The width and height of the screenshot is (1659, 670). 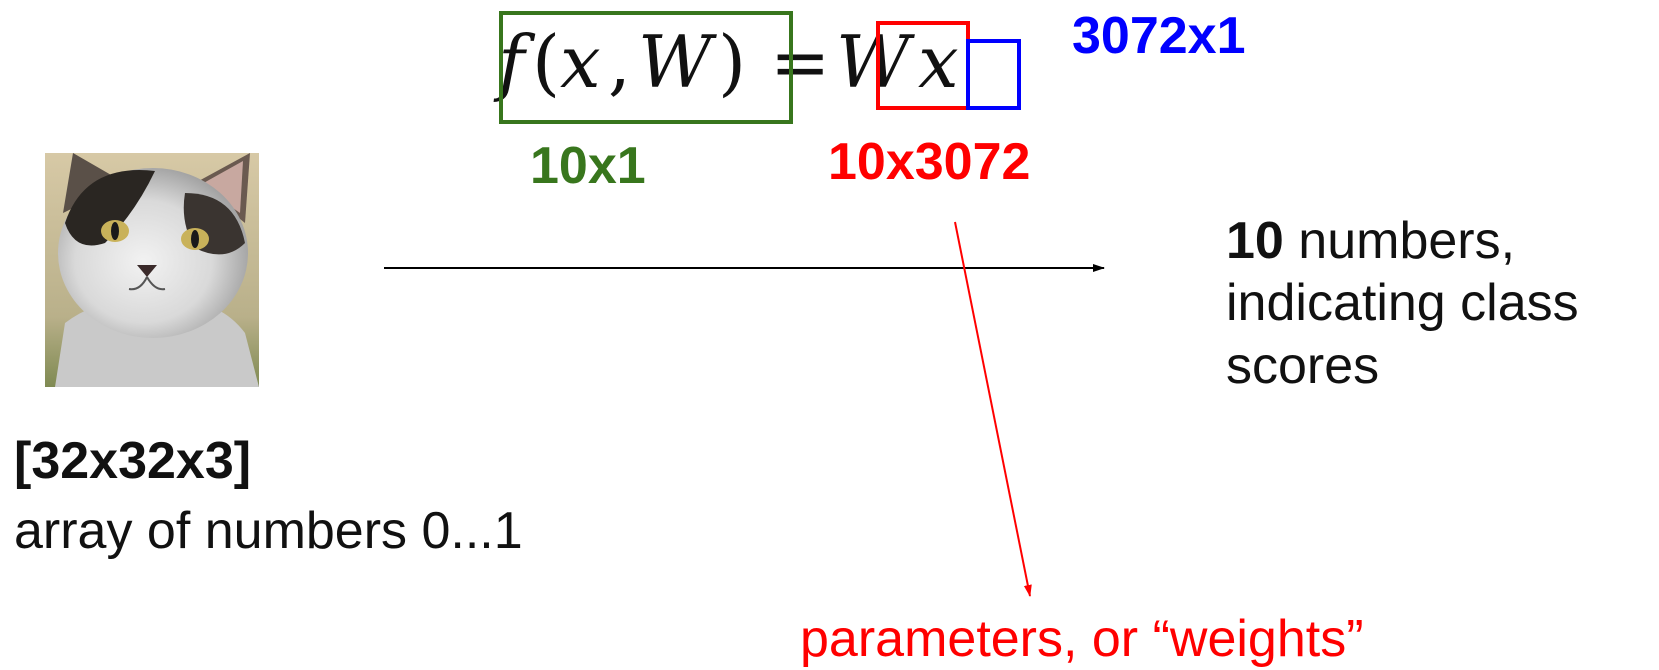 I want to click on eq-weights-w: W, so click(x=873, y=62).